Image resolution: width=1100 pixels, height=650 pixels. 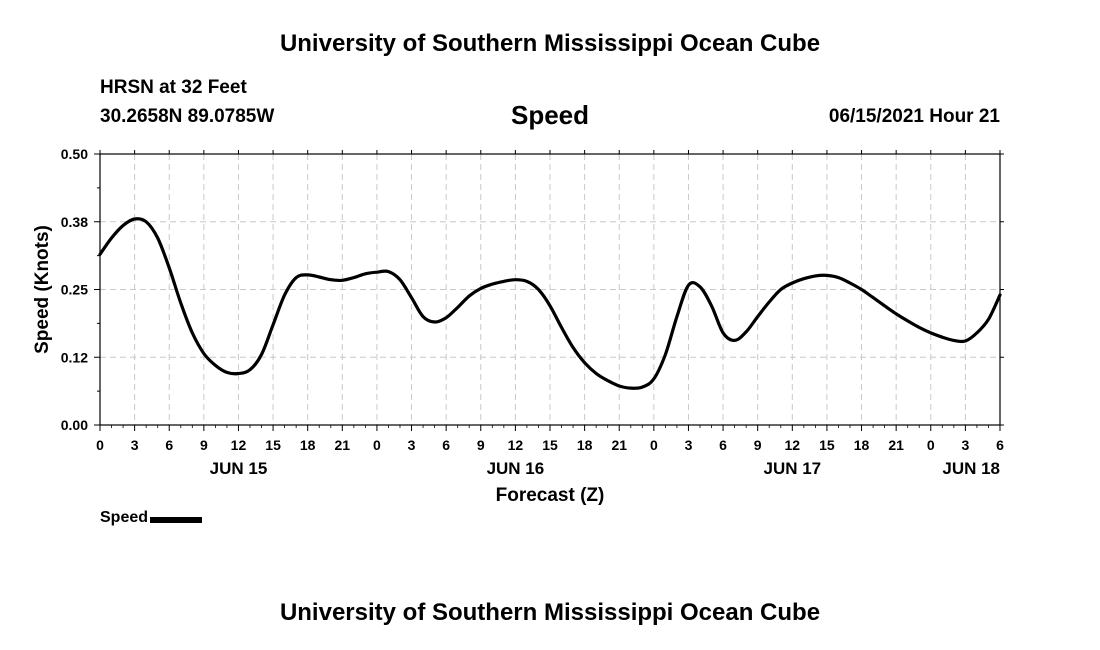 What do you see at coordinates (74, 222) in the screenshot?
I see `y-tick-label: 0.38` at bounding box center [74, 222].